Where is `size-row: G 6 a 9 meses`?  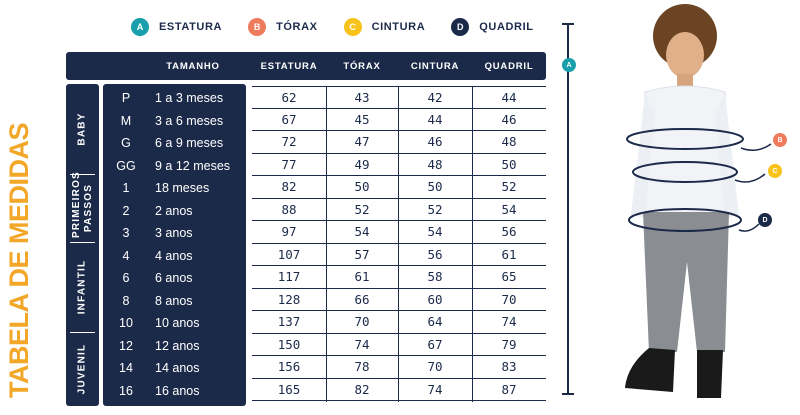 size-row: G 6 a 9 meses is located at coordinates (174, 143).